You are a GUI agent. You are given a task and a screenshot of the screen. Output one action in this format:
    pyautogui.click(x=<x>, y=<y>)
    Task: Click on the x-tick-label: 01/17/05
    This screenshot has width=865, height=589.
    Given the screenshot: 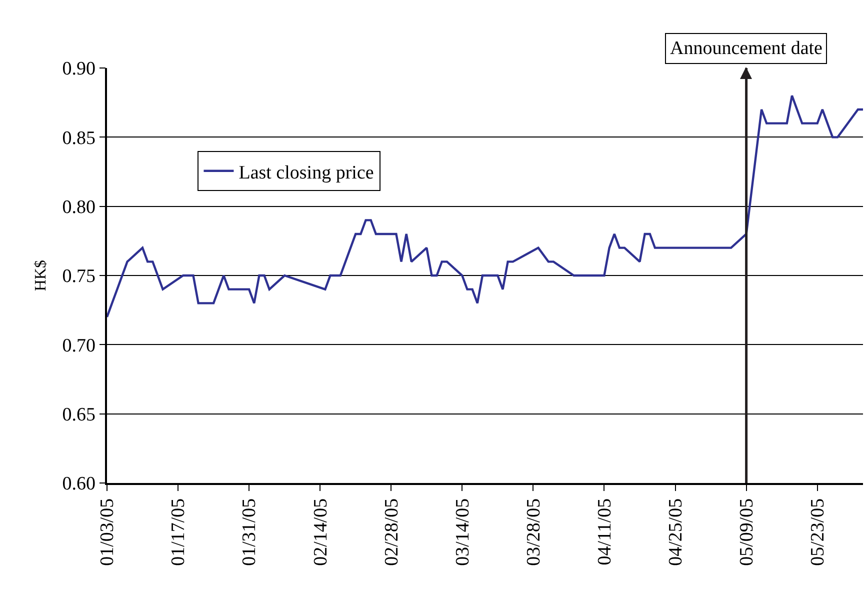 What is the action you would take?
    pyautogui.click(x=179, y=532)
    